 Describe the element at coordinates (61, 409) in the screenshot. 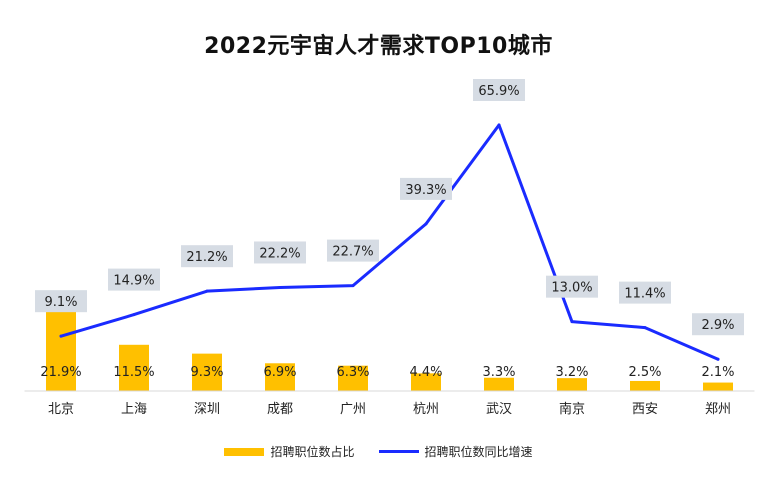

I see `x-tick-label: 北京` at that location.